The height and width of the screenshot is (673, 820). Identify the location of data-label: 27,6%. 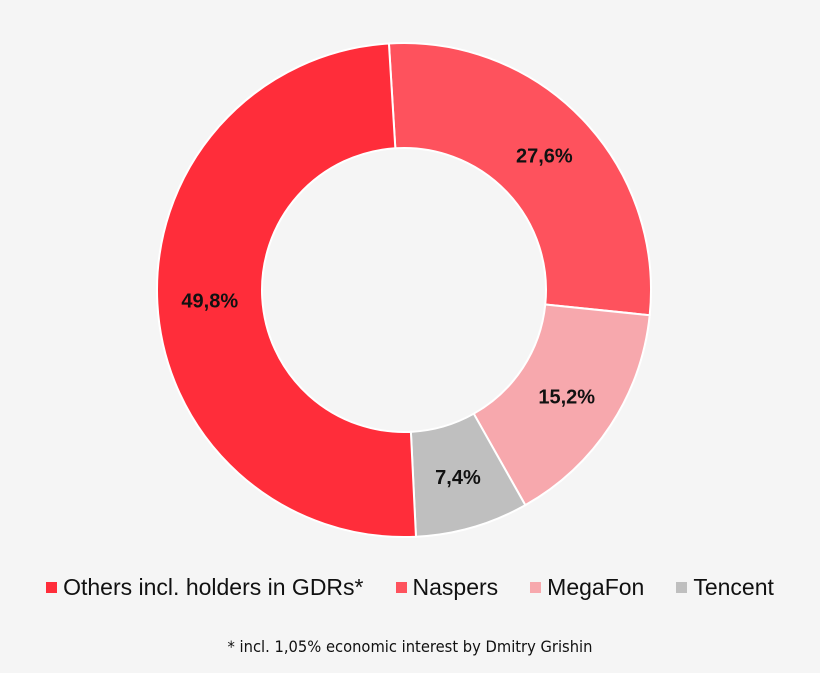
(544, 156).